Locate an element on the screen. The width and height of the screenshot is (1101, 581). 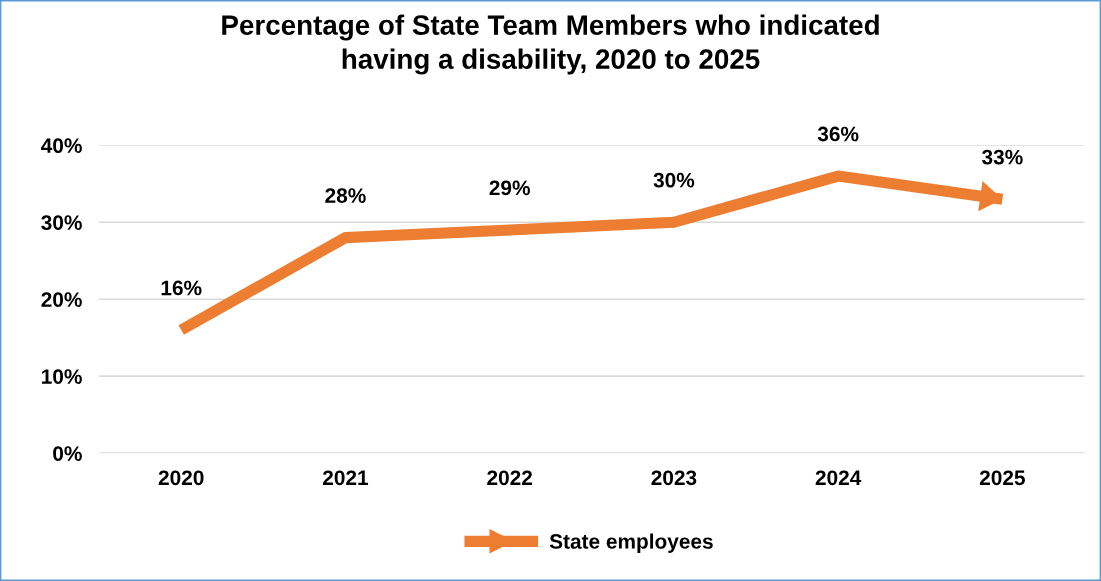
x-tick-label: 2023 is located at coordinates (674, 478).